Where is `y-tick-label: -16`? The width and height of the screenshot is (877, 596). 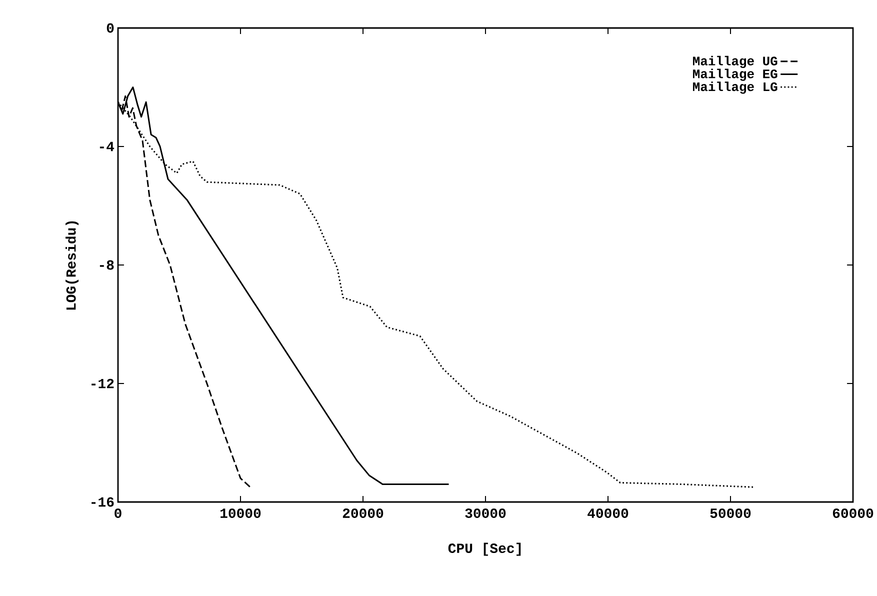 y-tick-label: -16 is located at coordinates (103, 502).